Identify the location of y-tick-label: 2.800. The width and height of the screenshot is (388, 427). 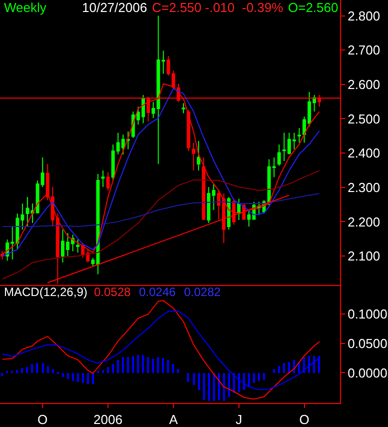
(364, 16).